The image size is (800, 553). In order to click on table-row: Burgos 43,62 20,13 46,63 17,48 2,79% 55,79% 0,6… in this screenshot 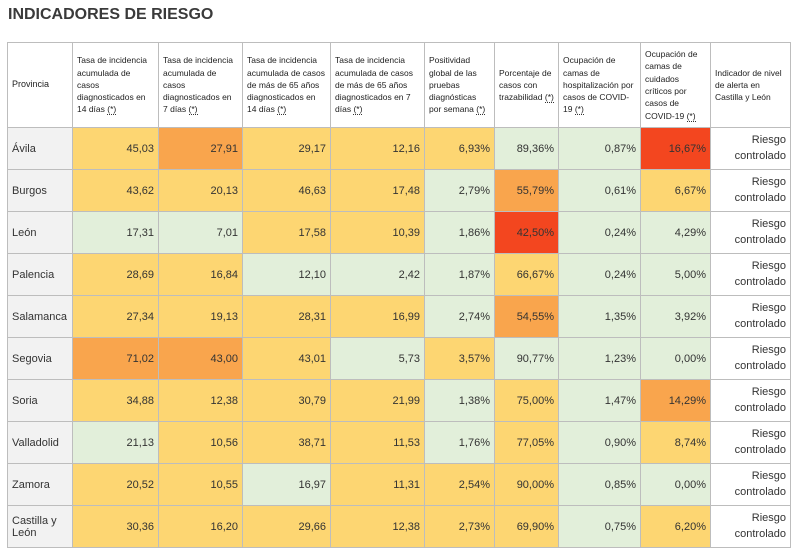, I will do `click(399, 190)`.